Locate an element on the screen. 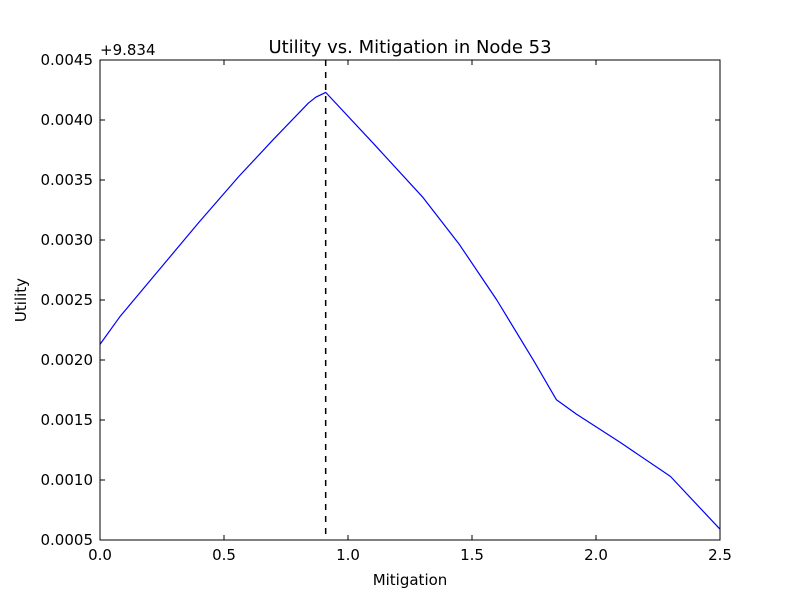  y-tick-label: 0.0025 is located at coordinates (67, 300).